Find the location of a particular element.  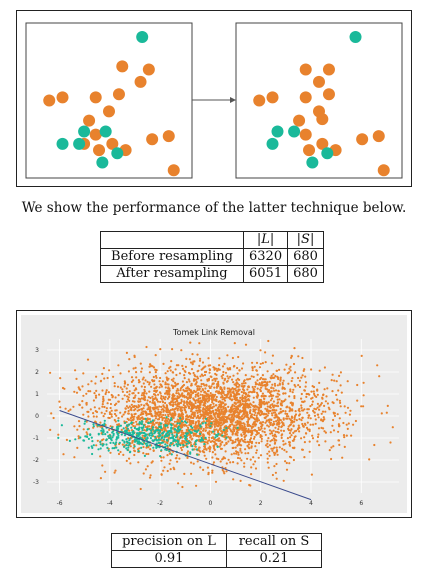

teal-point is located at coordinates (84, 131).